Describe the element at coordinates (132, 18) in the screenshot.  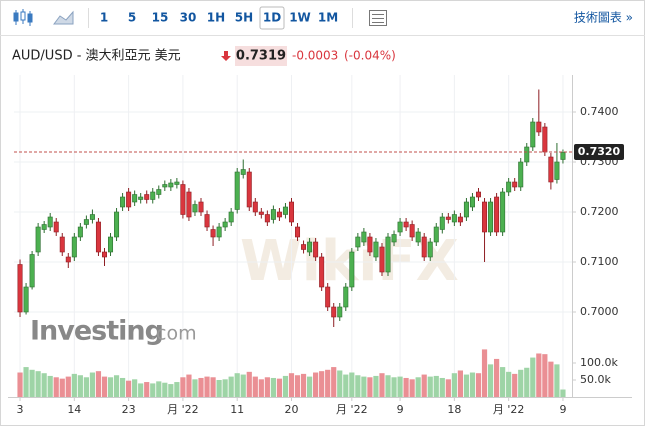
I see `interval-button: 5` at that location.